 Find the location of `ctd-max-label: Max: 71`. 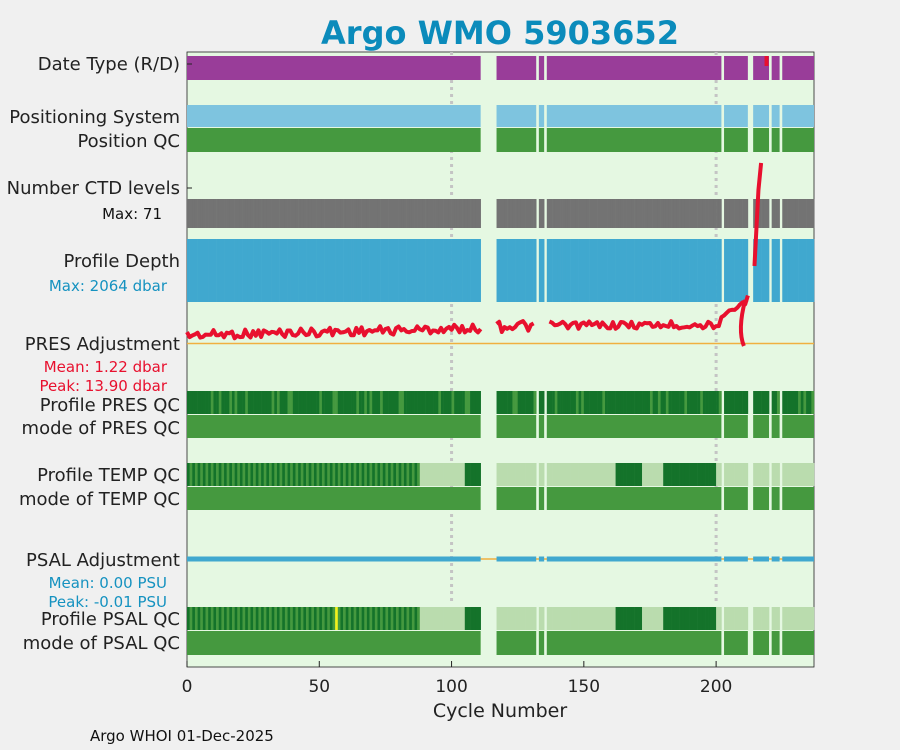

ctd-max-label: Max: 71 is located at coordinates (132, 214).